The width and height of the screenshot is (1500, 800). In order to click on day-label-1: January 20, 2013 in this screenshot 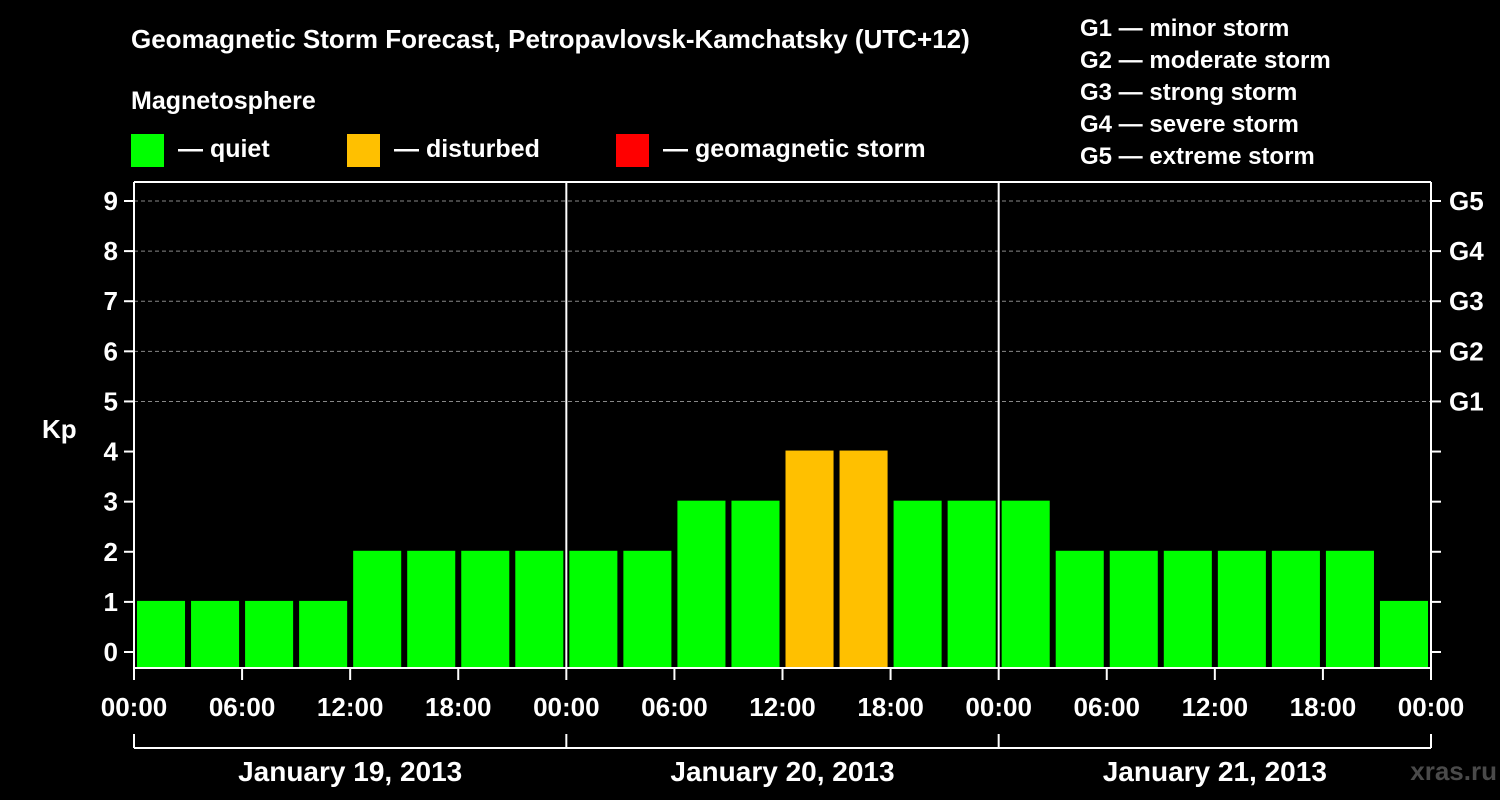, I will do `click(782, 771)`.